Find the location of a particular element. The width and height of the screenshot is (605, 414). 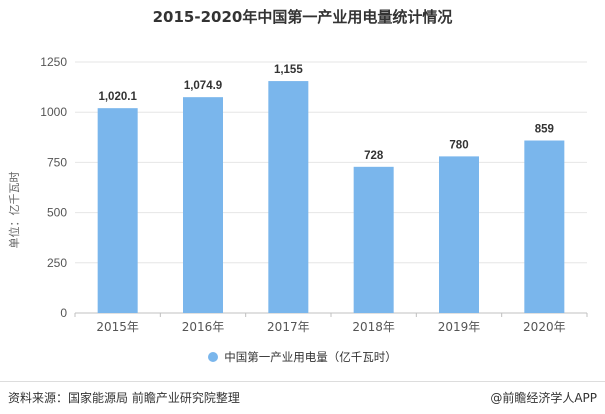

x-tick-label: 2017年 is located at coordinates (288, 327).